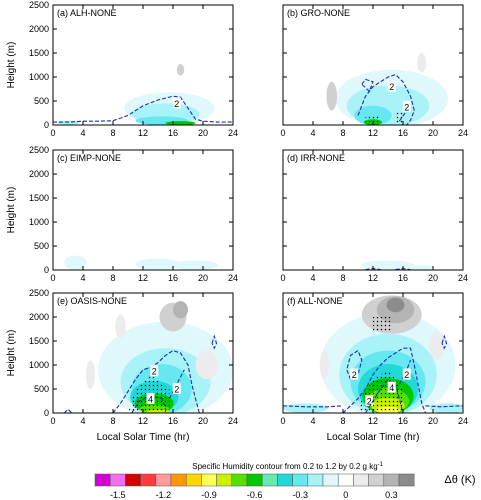 The height and width of the screenshot is (500, 481). I want to click on colorbar-tick-label: 0, so click(345, 495).